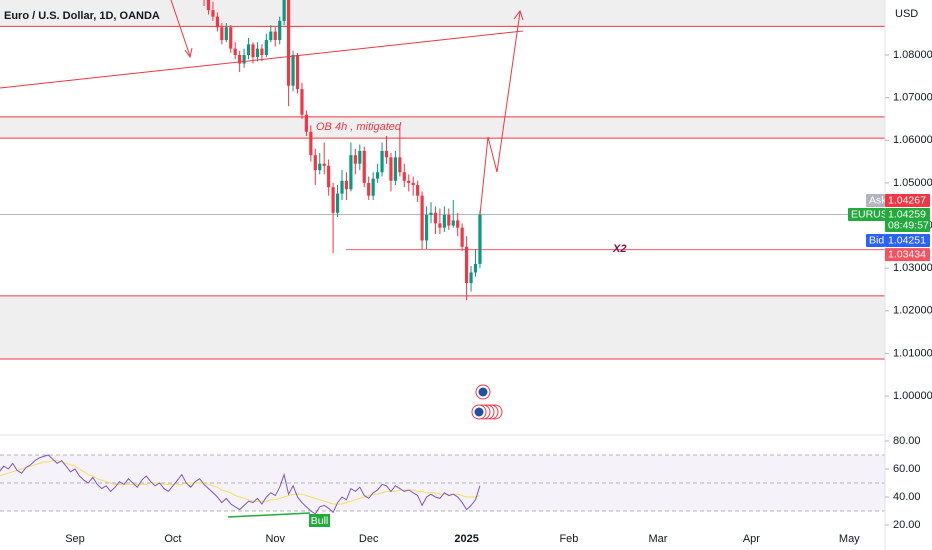 The width and height of the screenshot is (932, 550). What do you see at coordinates (912, 183) in the screenshot?
I see `y-tick-label: 1.05000` at bounding box center [912, 183].